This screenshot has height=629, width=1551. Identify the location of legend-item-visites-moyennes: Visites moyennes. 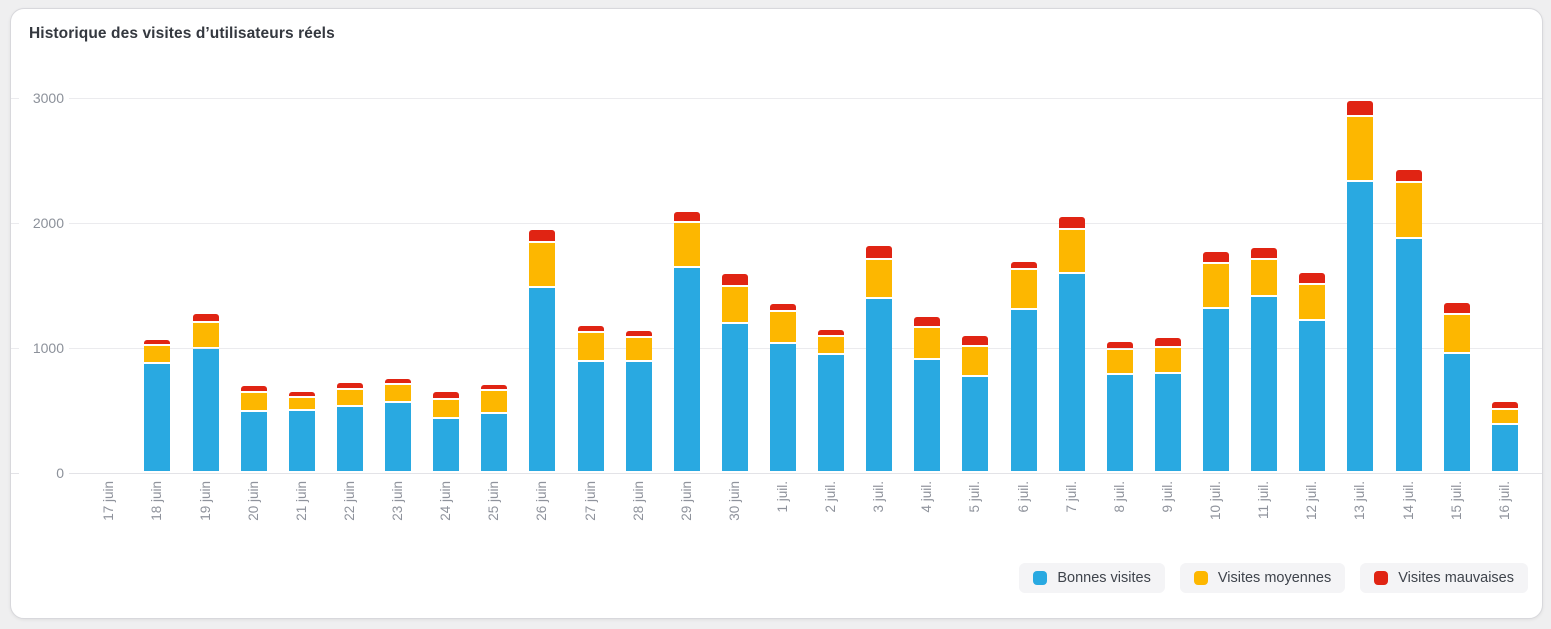
(1262, 578).